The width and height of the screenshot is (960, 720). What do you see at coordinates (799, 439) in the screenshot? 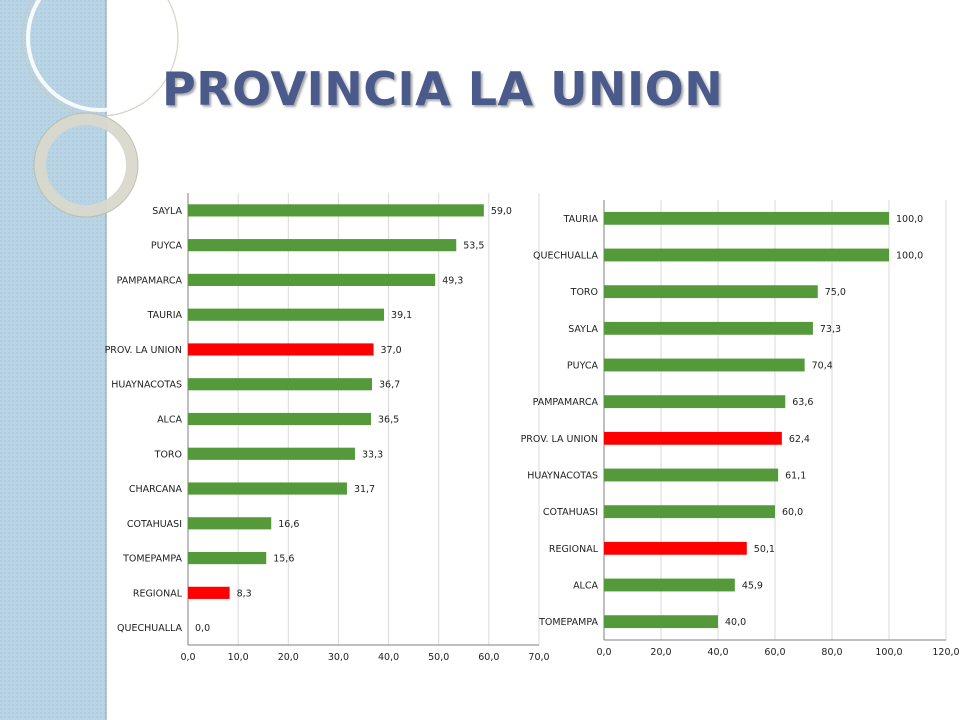
I see `chart1-value-label: 62,4` at bounding box center [799, 439].